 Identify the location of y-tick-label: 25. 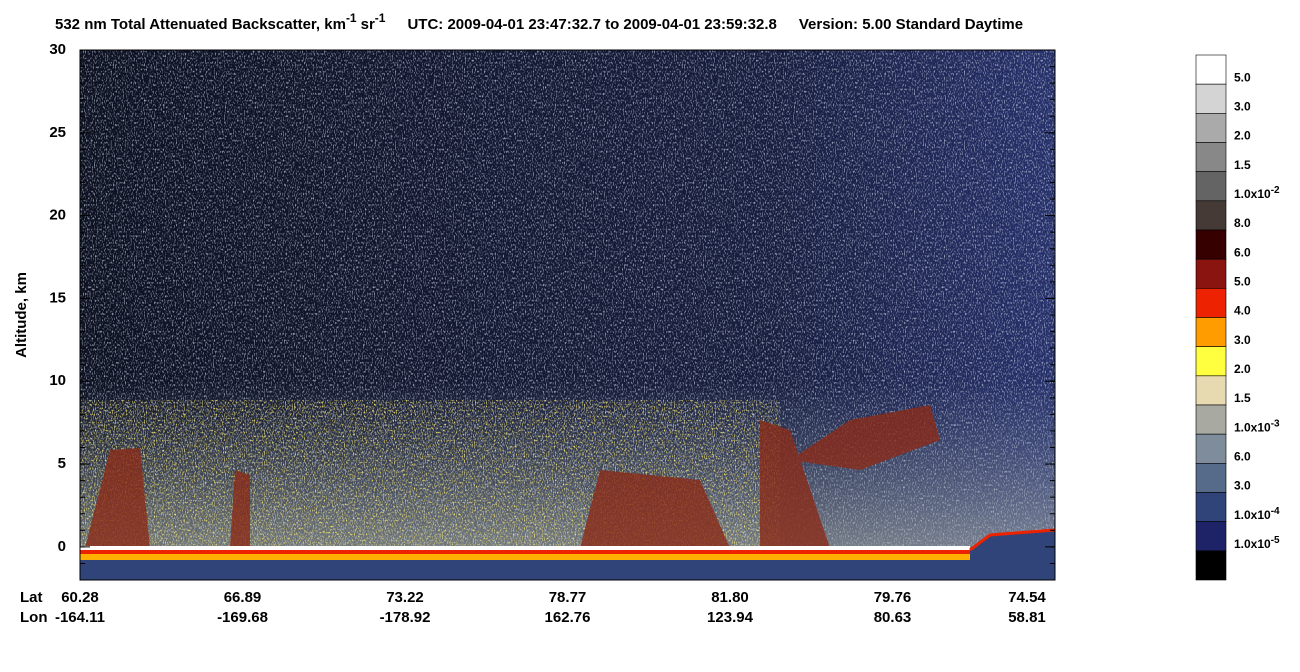
(57, 132).